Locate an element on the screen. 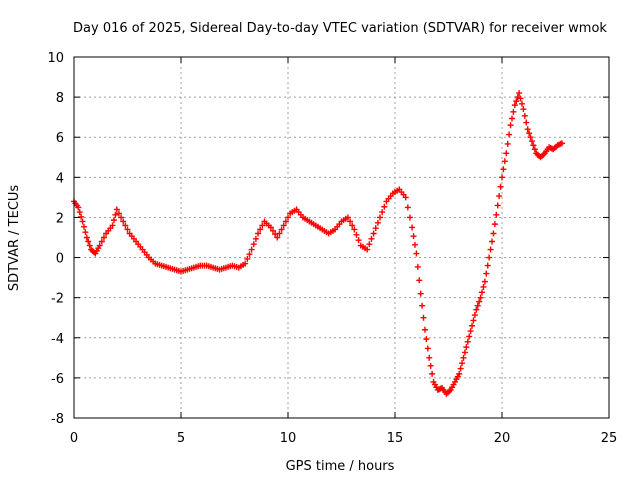 Image resolution: width=640 pixels, height=480 pixels. y-tick-label: 6 is located at coordinates (60, 138).